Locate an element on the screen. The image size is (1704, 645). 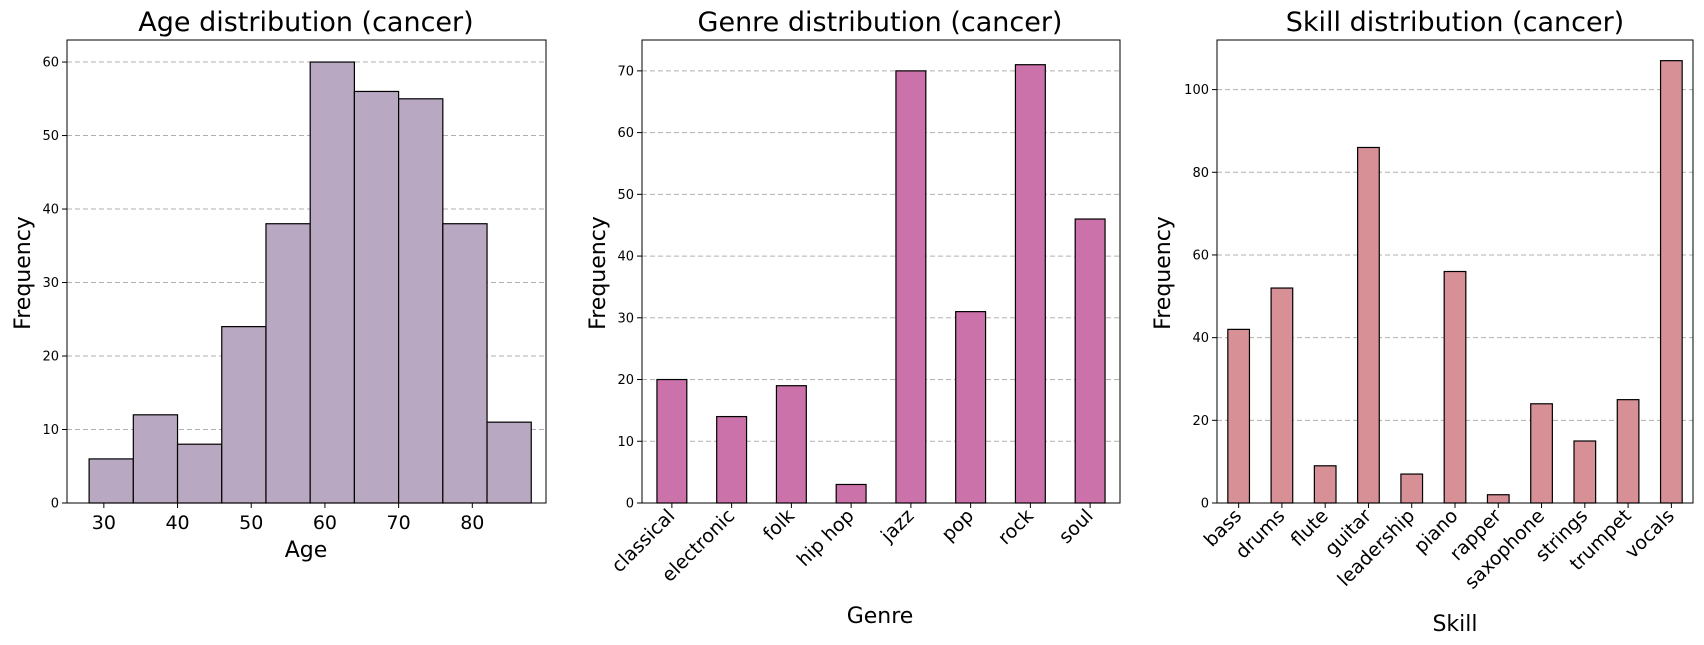
genre-x-tick-label: folk is located at coordinates (779, 525).